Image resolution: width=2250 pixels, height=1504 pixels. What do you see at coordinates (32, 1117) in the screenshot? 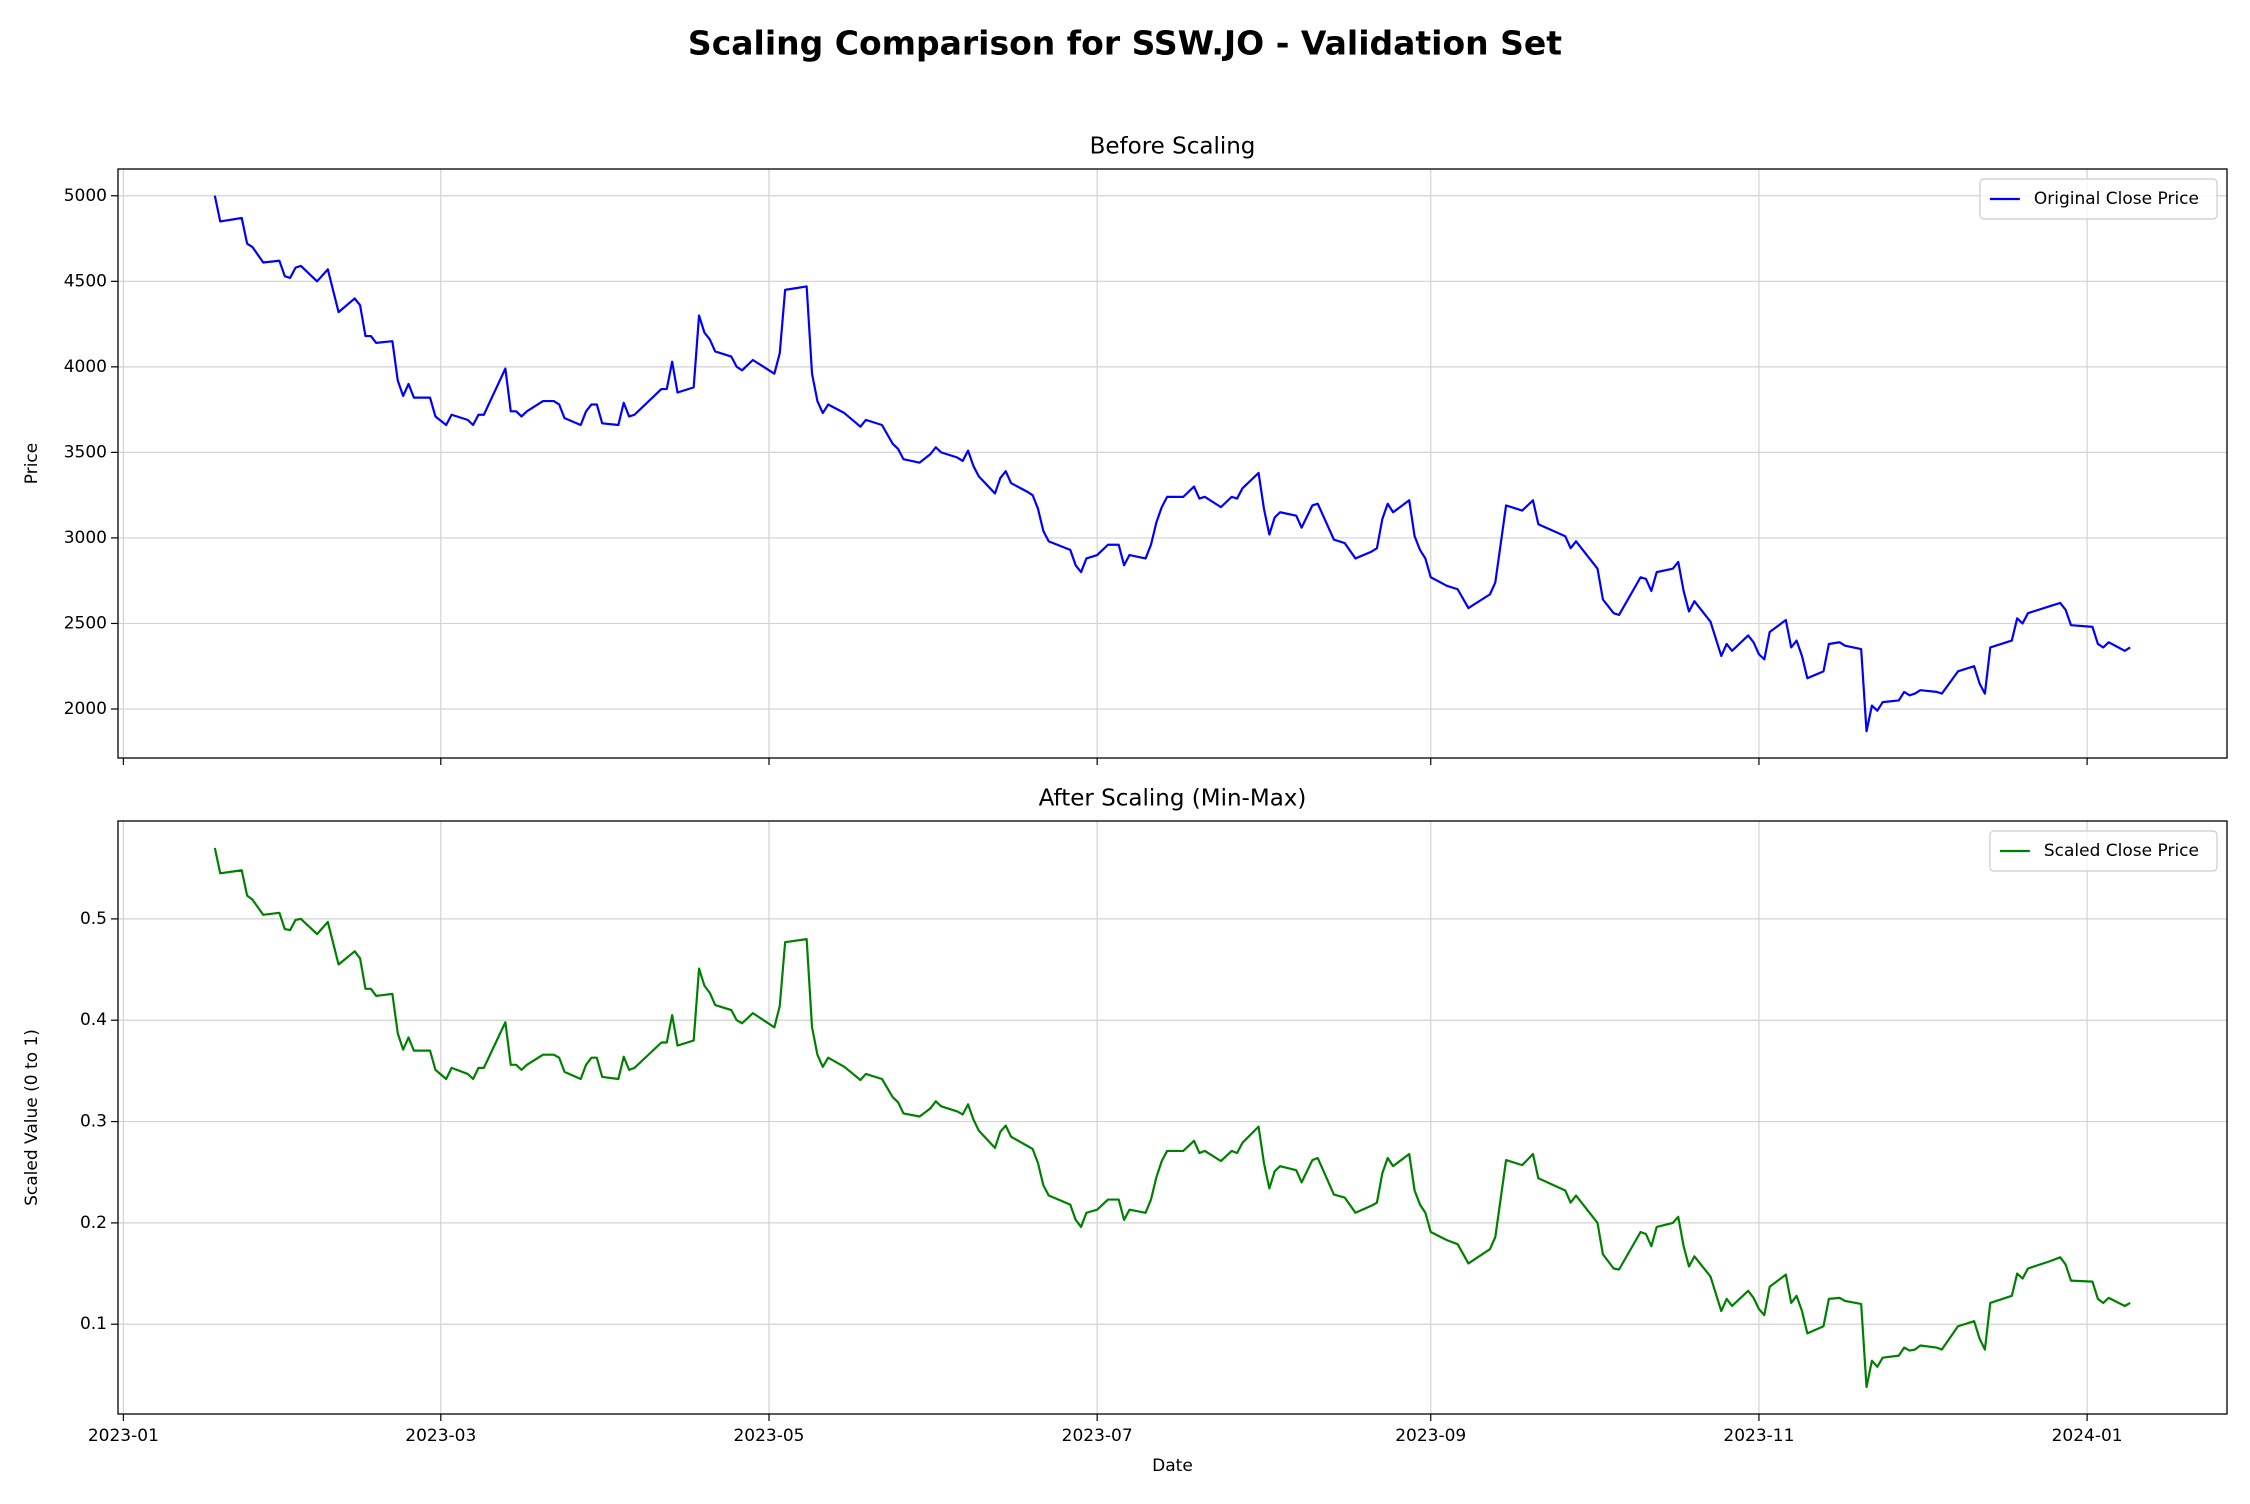
I see `y-axis-label: Scaled Value (0 to 1)` at bounding box center [32, 1117].